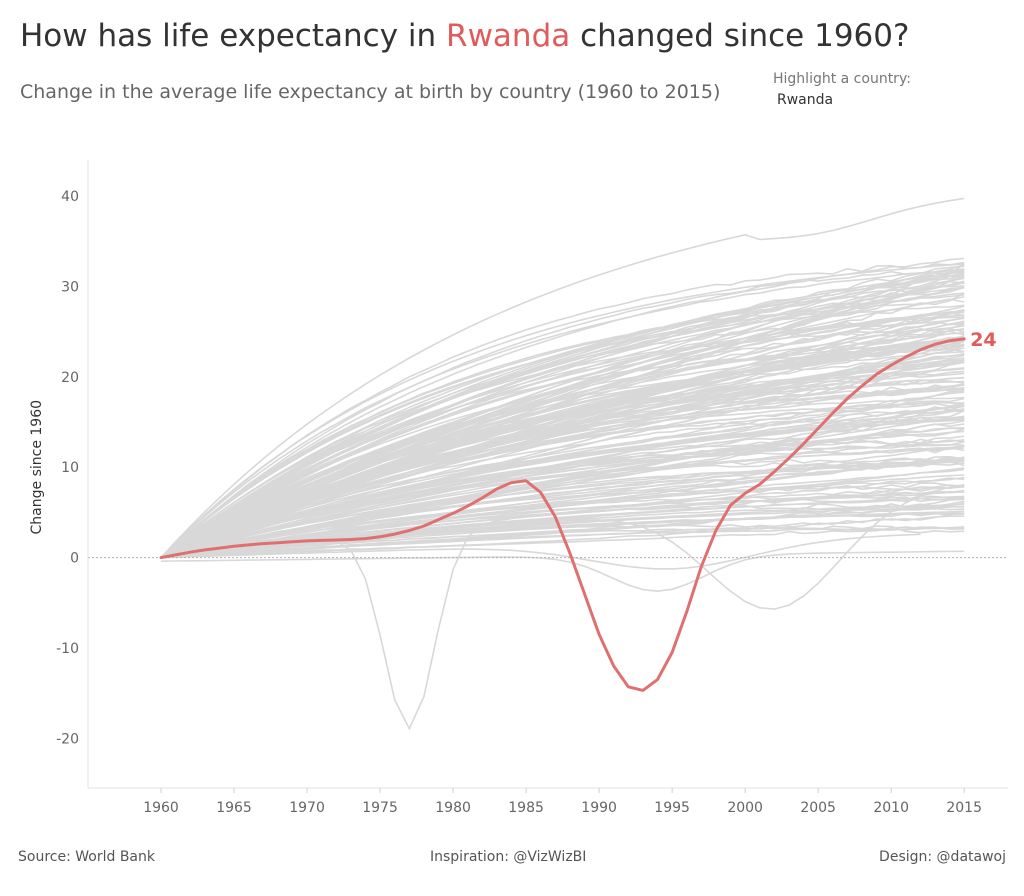  Describe the element at coordinates (818, 808) in the screenshot. I see `x-tick-label: 2005` at that location.